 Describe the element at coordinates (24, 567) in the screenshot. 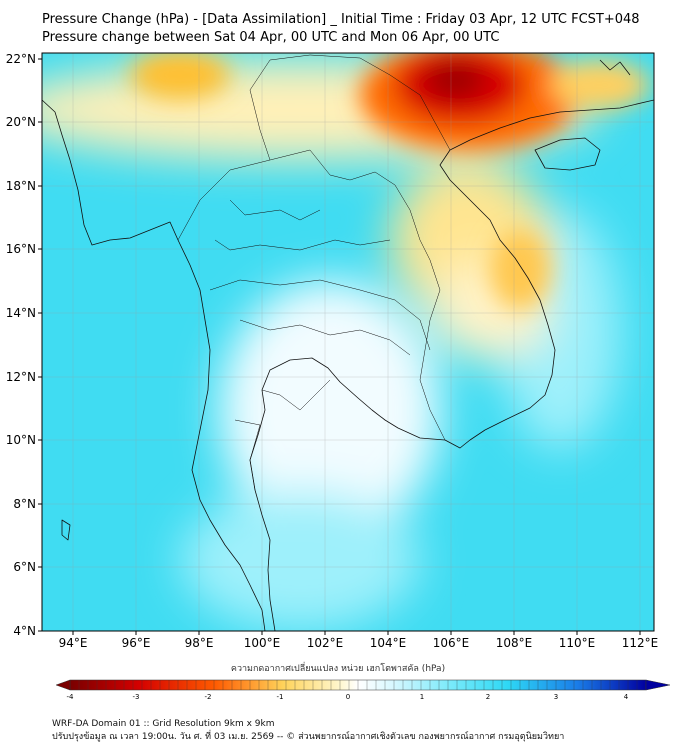

I see `lat-label: 6°N` at that location.